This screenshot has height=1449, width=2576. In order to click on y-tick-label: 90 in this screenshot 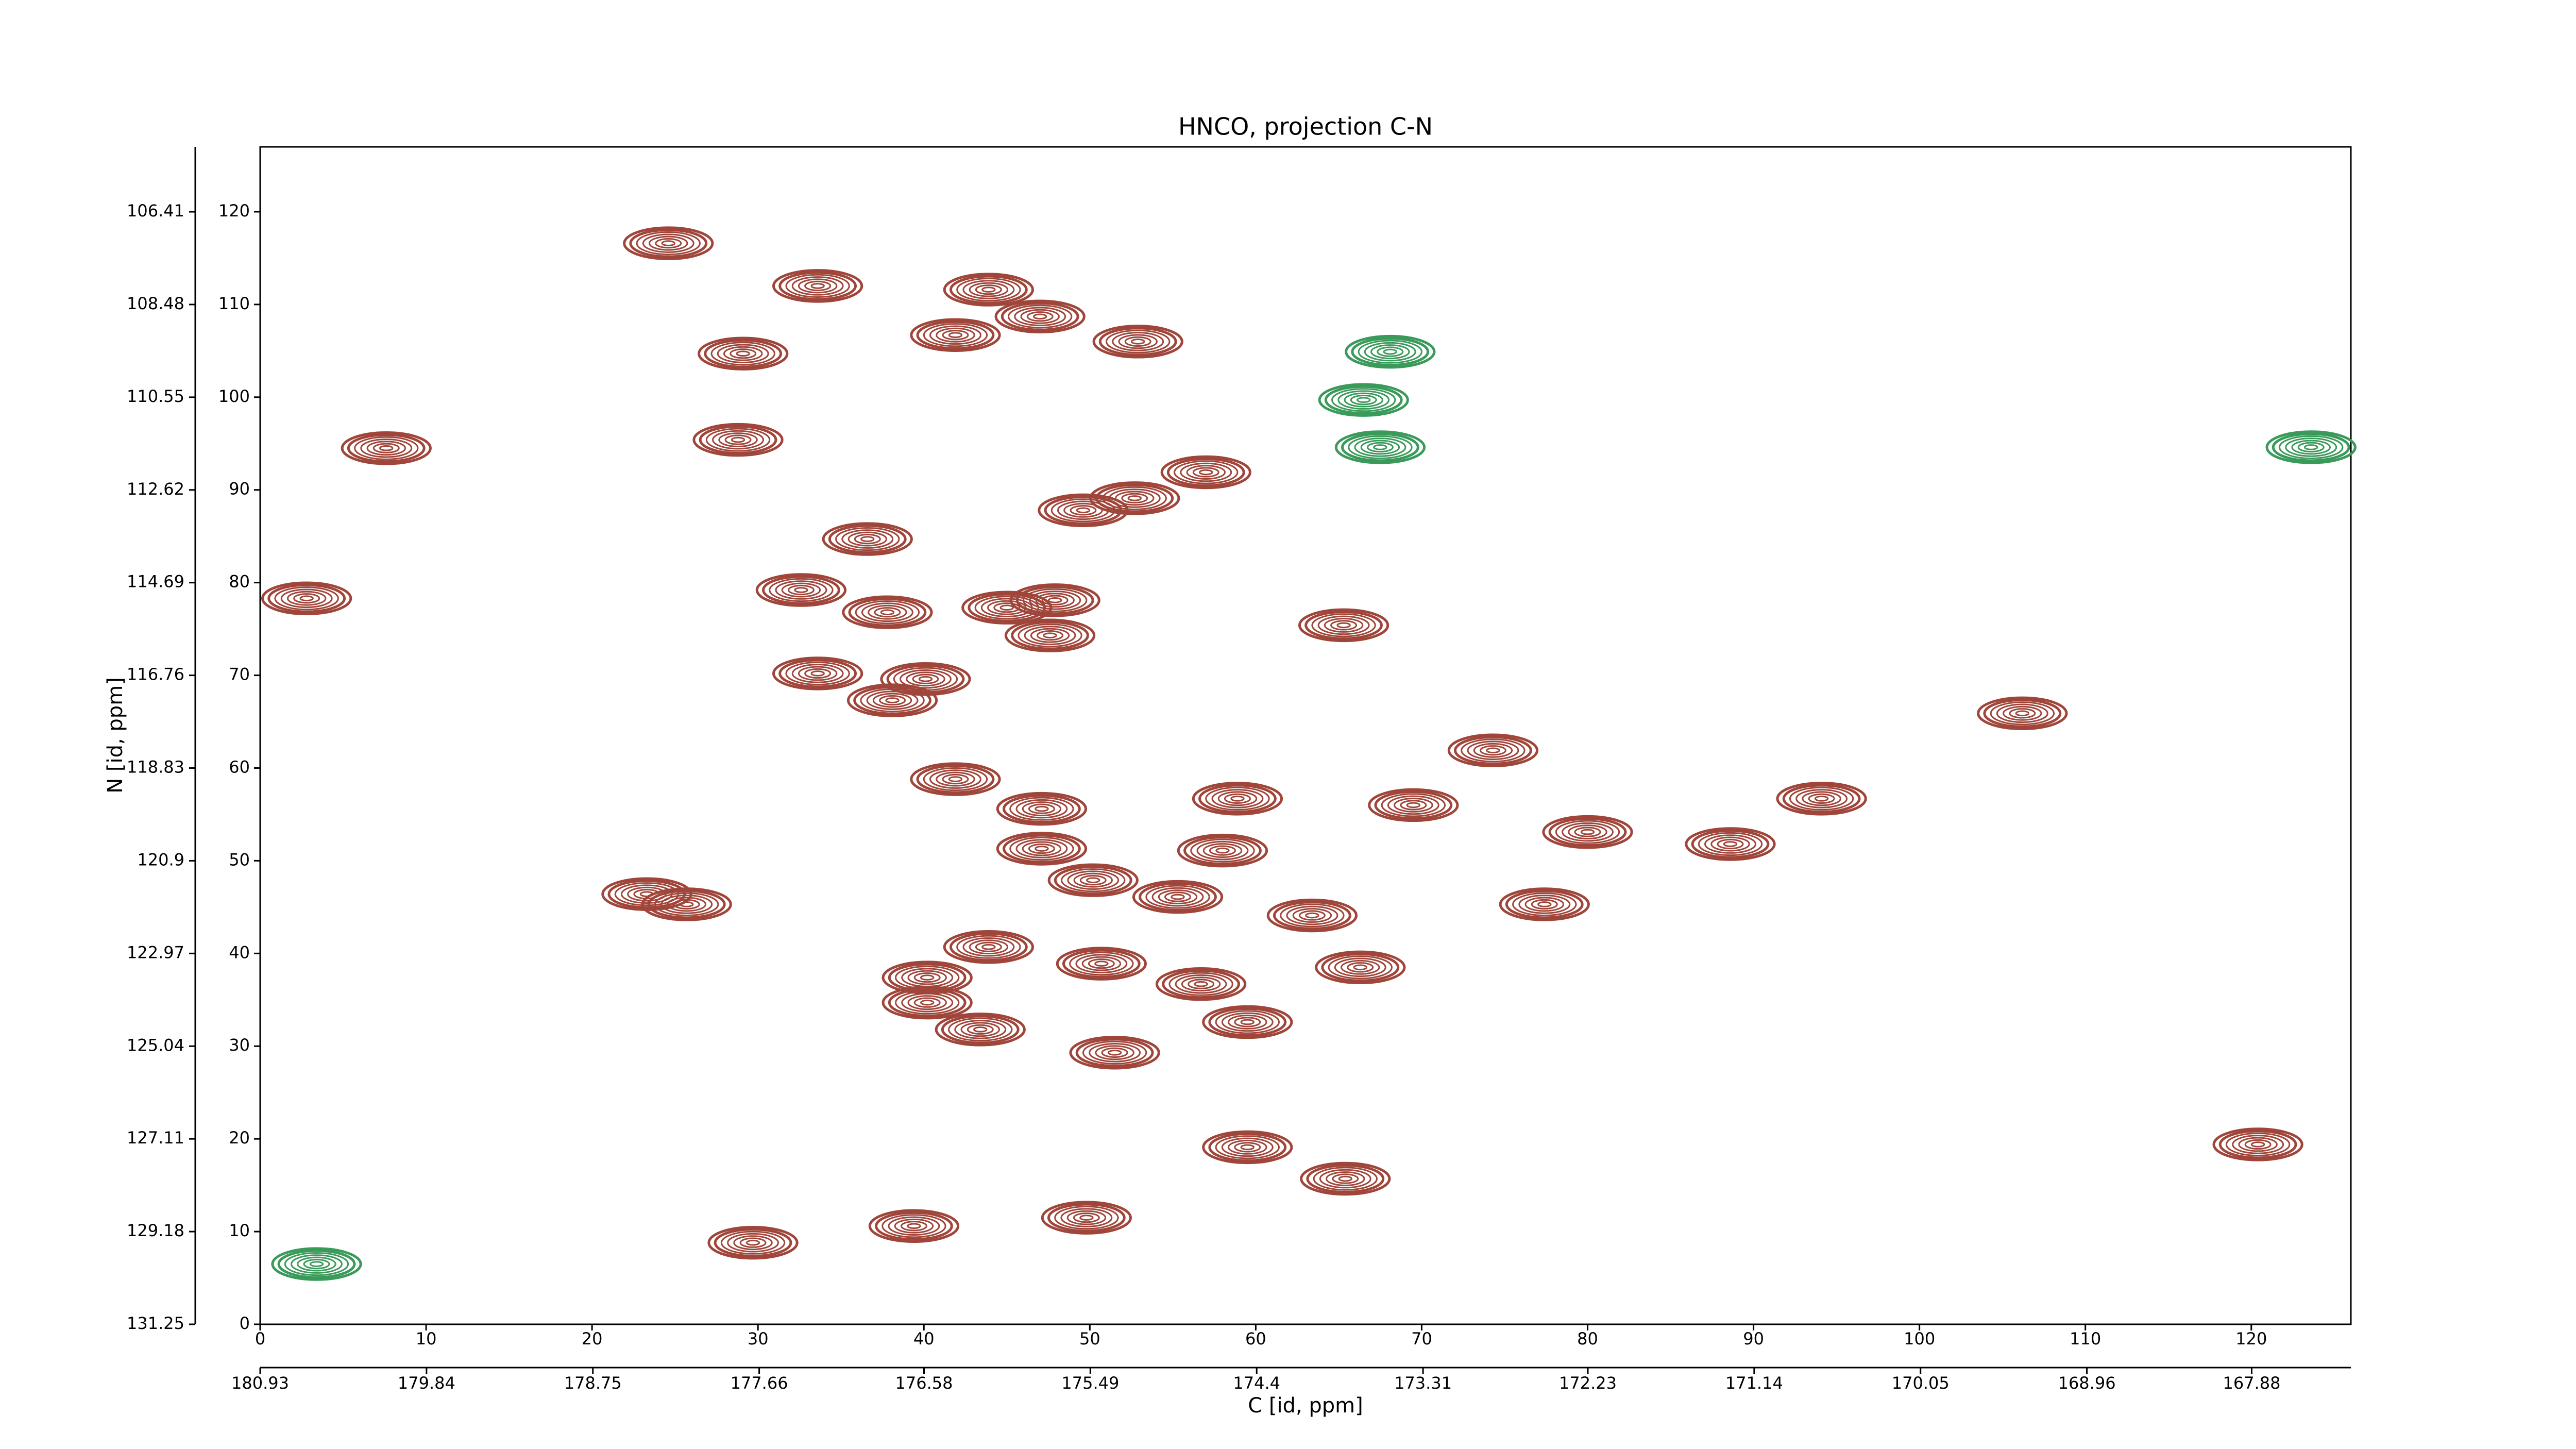, I will do `click(239, 489)`.